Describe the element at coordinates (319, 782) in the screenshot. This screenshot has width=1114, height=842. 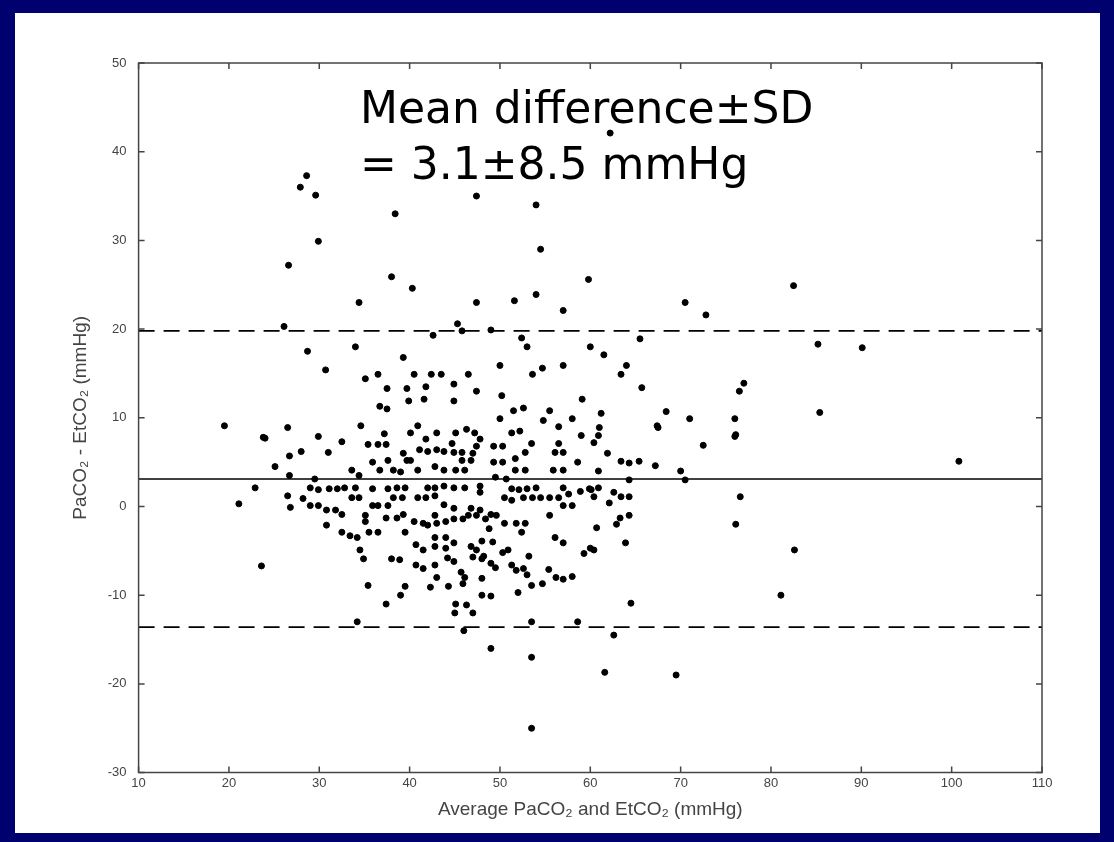
I see `x-tick-label: 30` at that location.